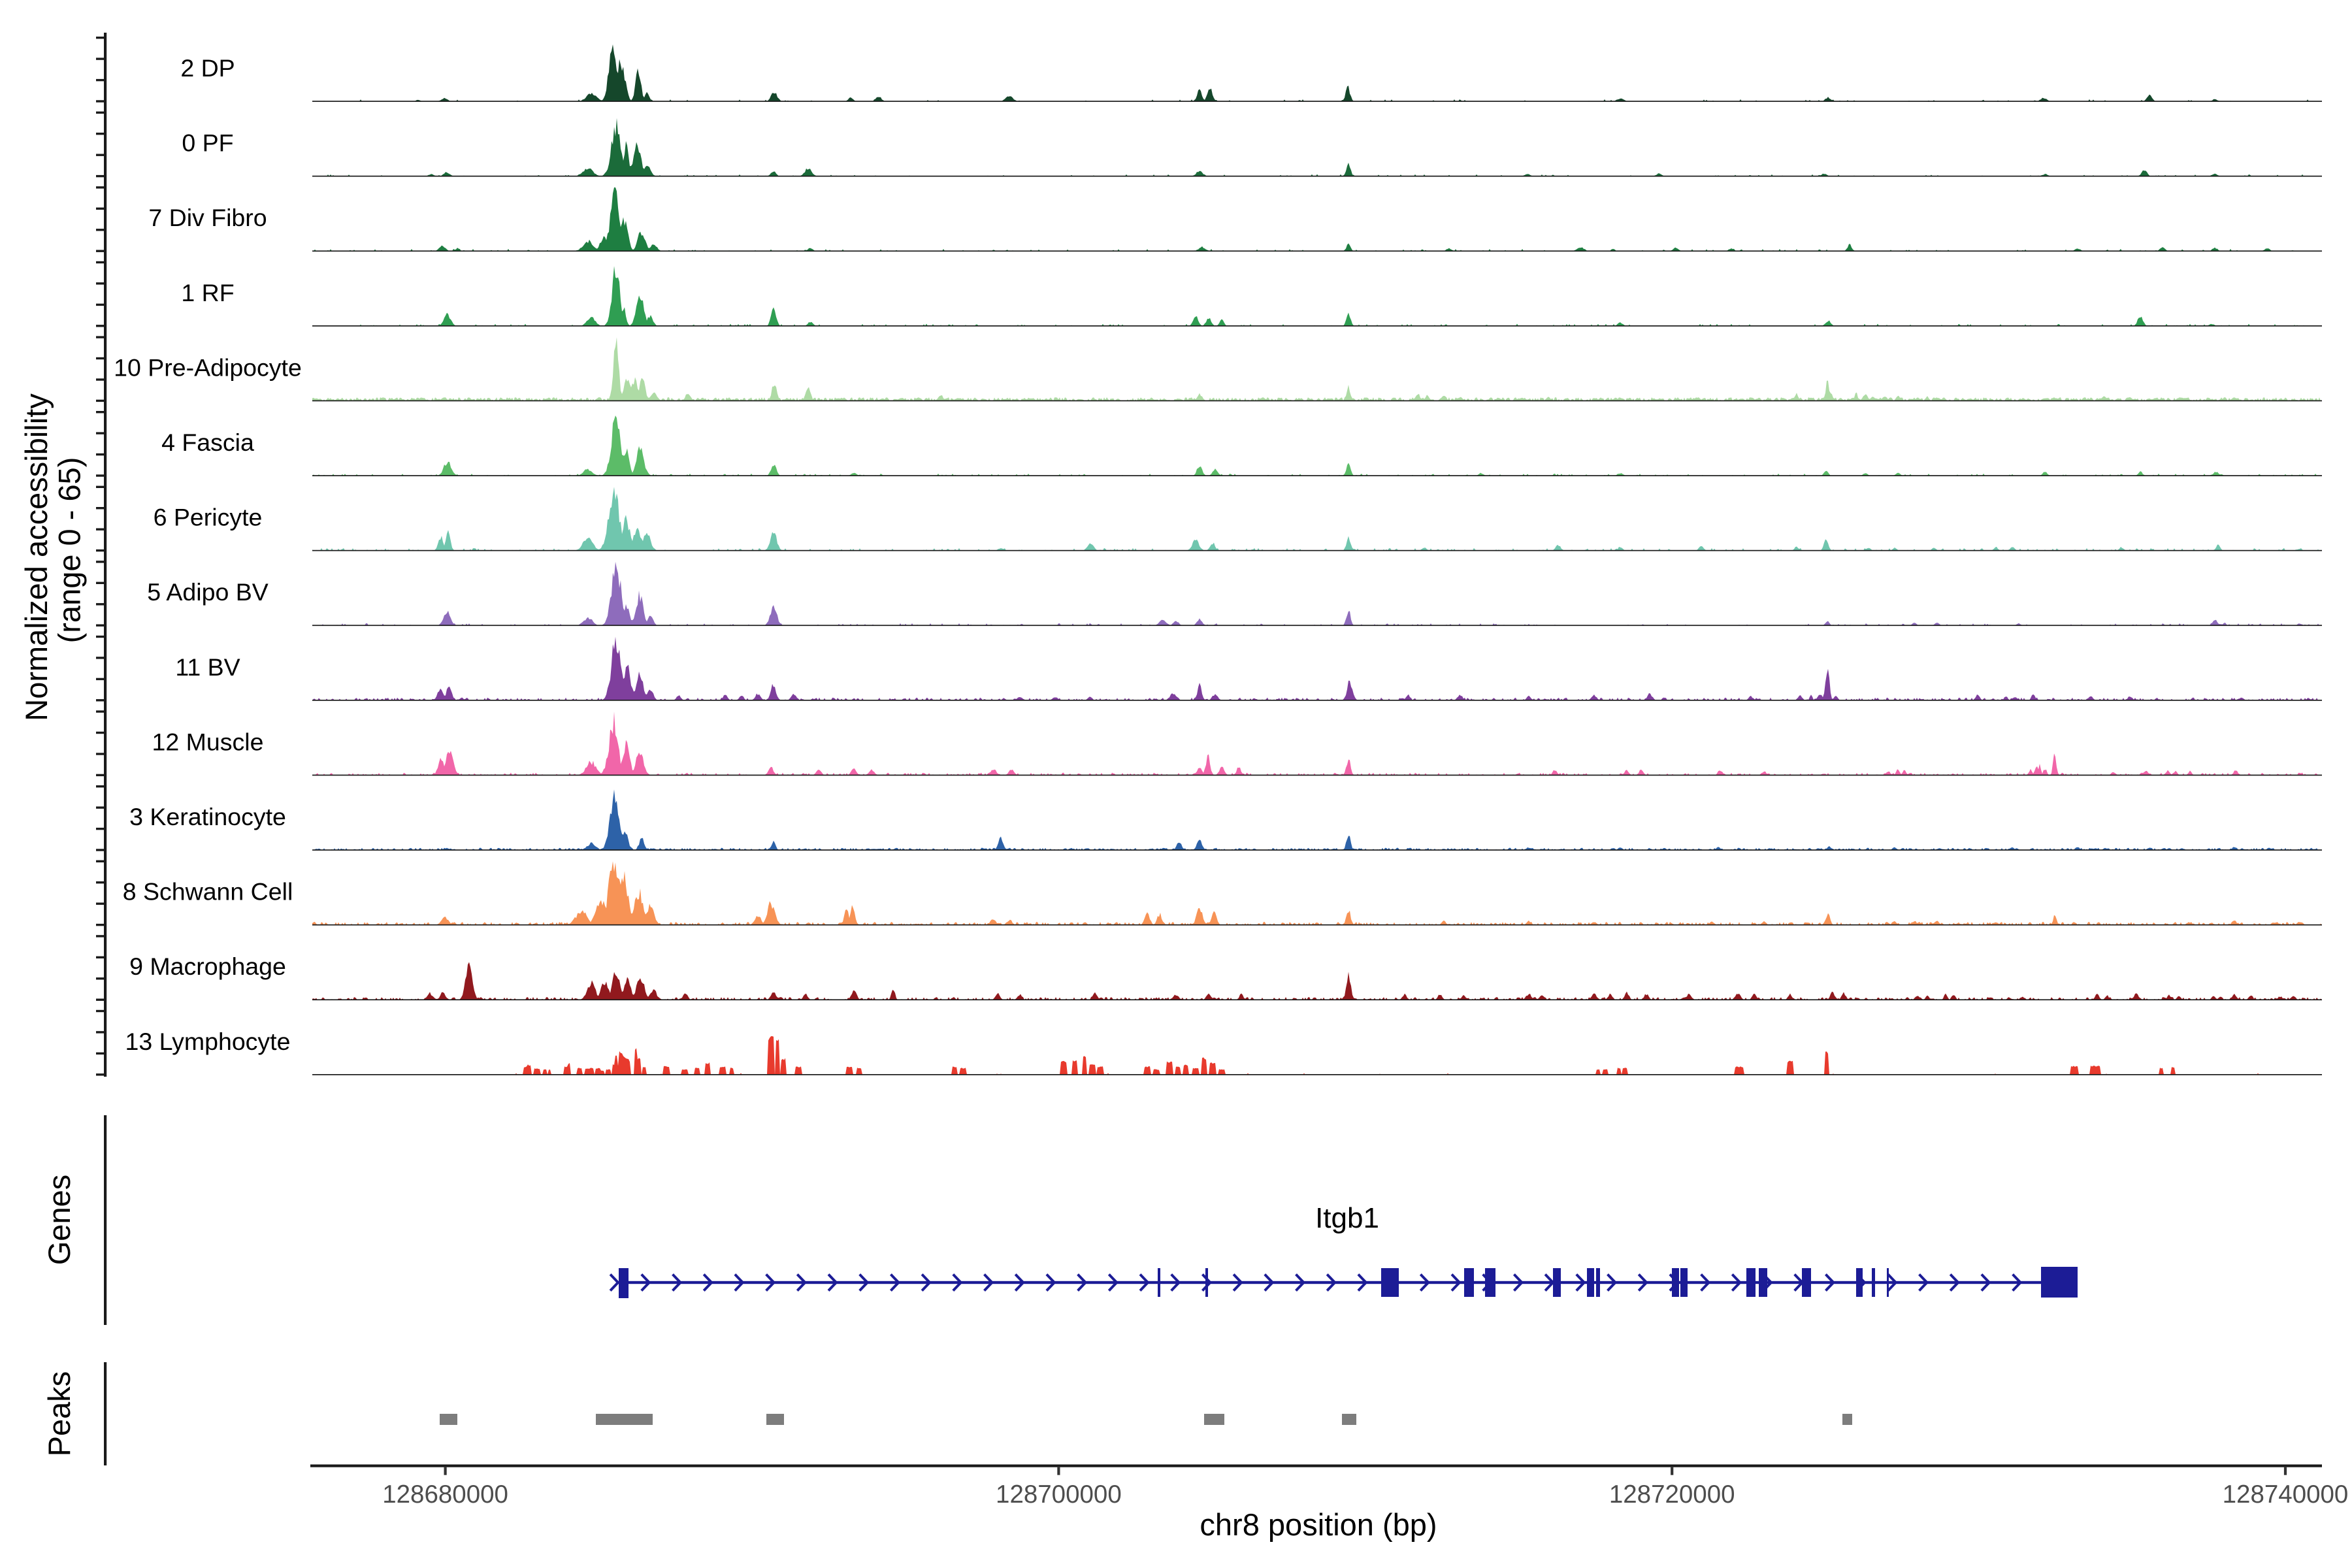  Describe the element at coordinates (1672, 1494) in the screenshot. I see `svg-text: 128720000` at that location.